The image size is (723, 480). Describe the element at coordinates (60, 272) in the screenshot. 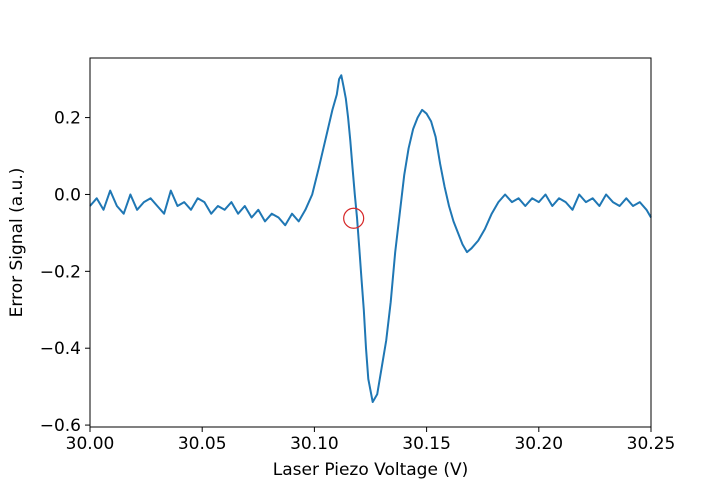

I see `y-tick-label: −0.2` at that location.